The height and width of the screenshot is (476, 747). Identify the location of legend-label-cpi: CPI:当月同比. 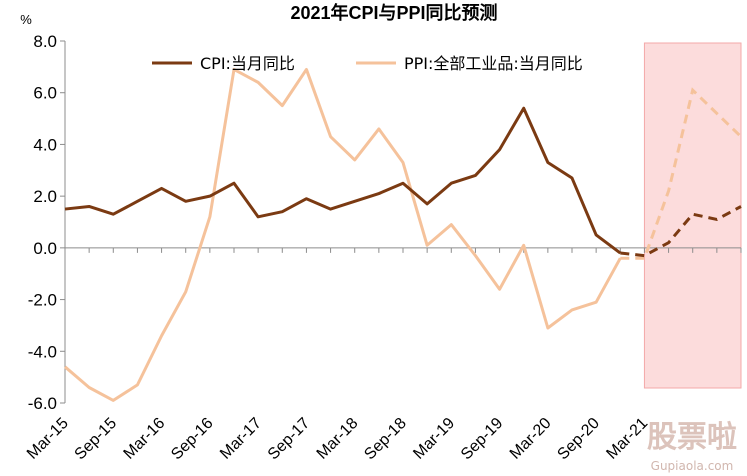
(247, 63).